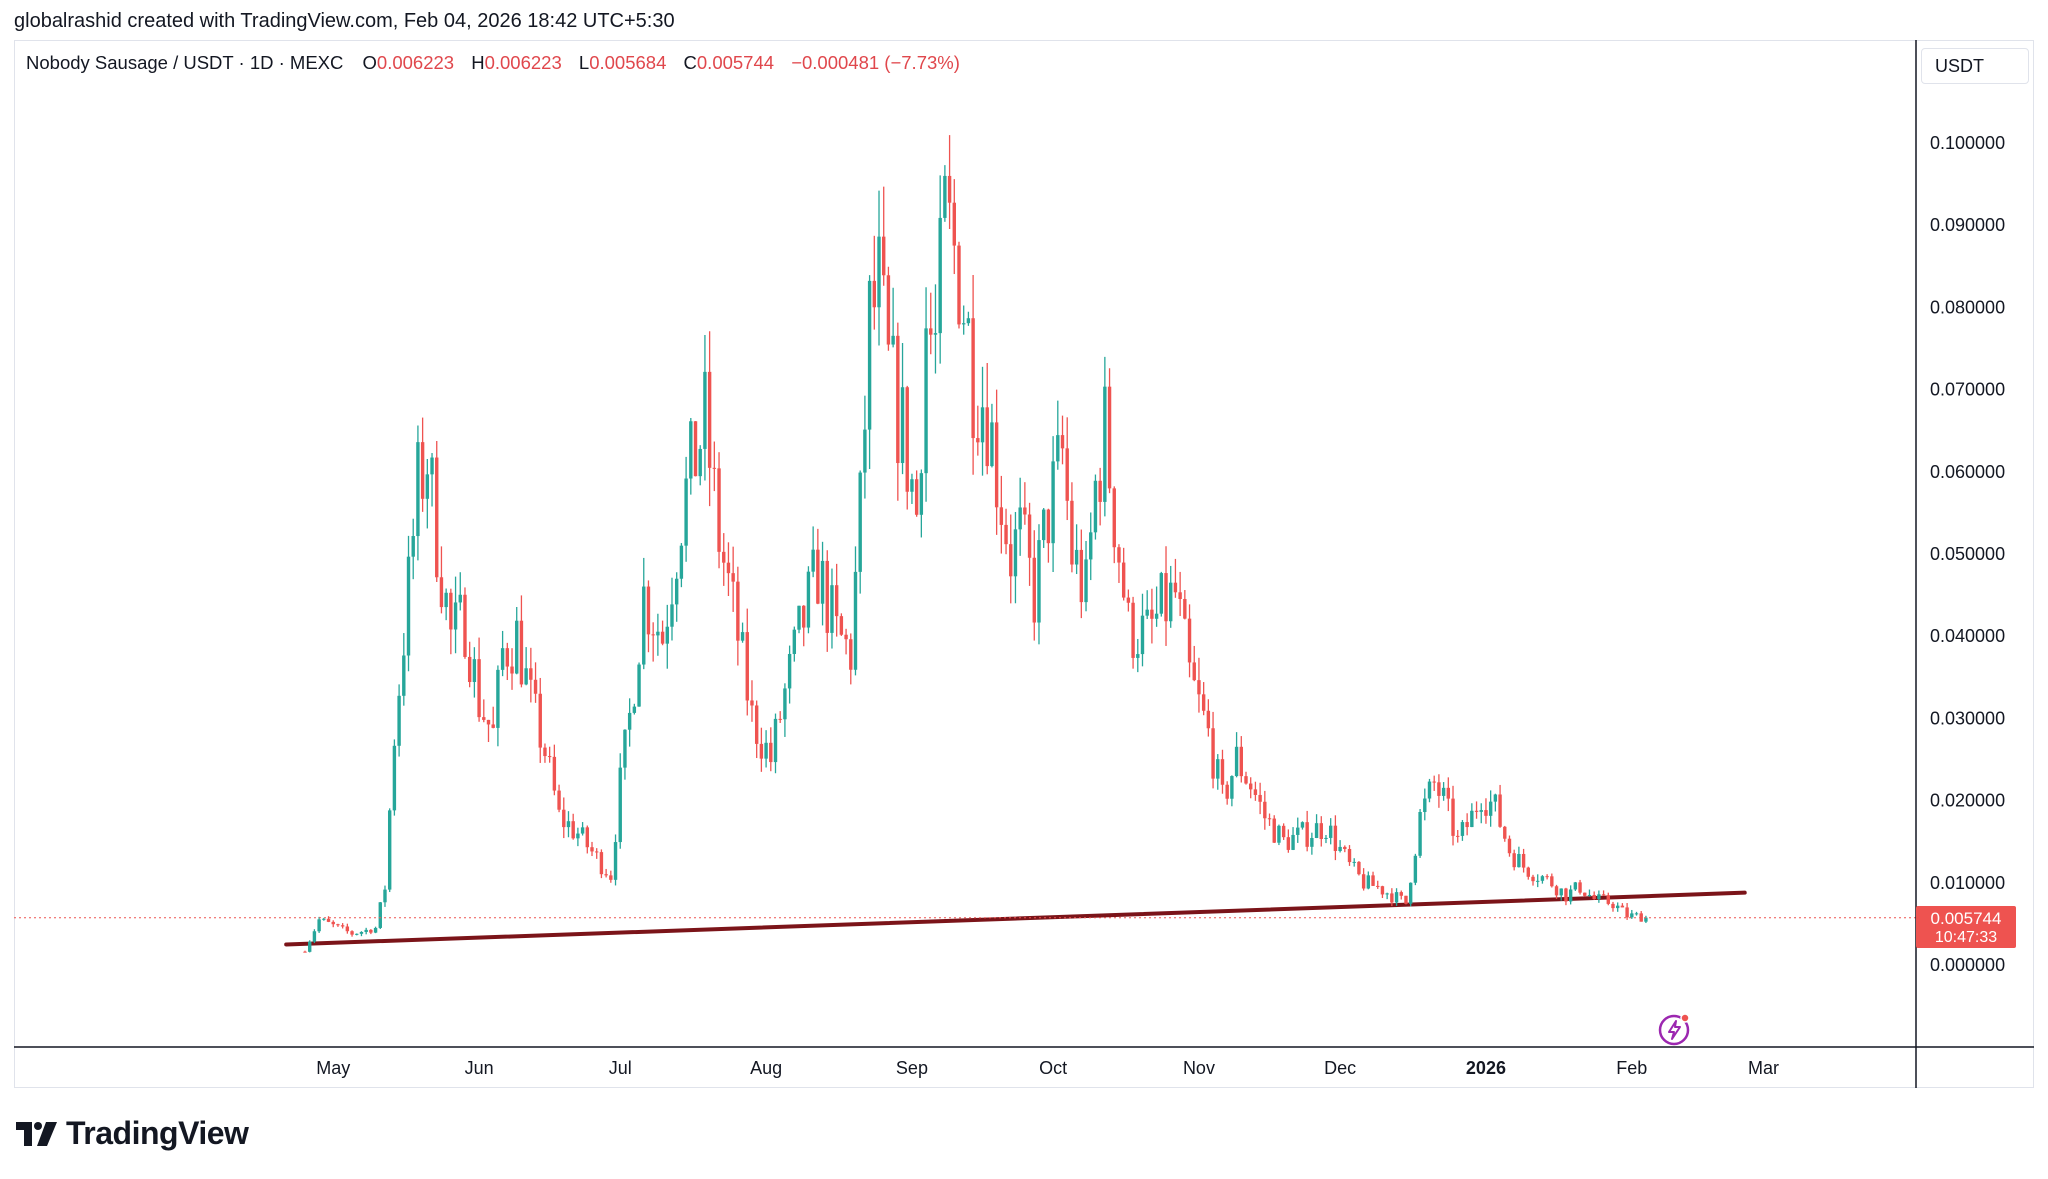 The width and height of the screenshot is (2048, 1179). Describe the element at coordinates (584, 62) in the screenshot. I see `low-label: L` at that location.